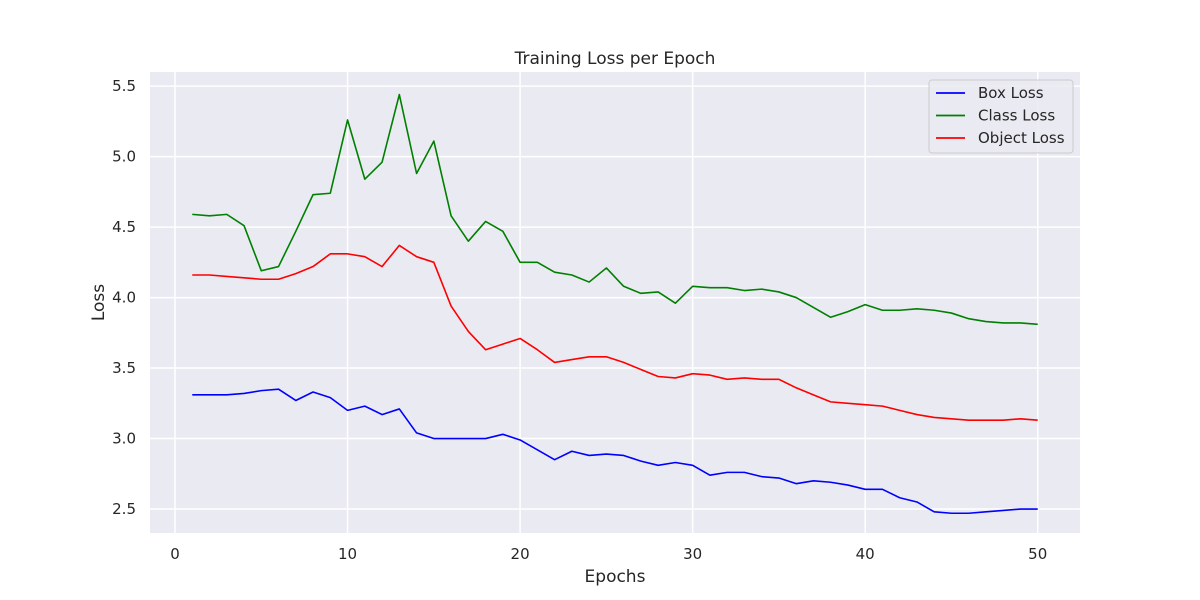 The image size is (1200, 600). What do you see at coordinates (124, 439) in the screenshot?
I see `y-tick-label: 3.0` at bounding box center [124, 439].